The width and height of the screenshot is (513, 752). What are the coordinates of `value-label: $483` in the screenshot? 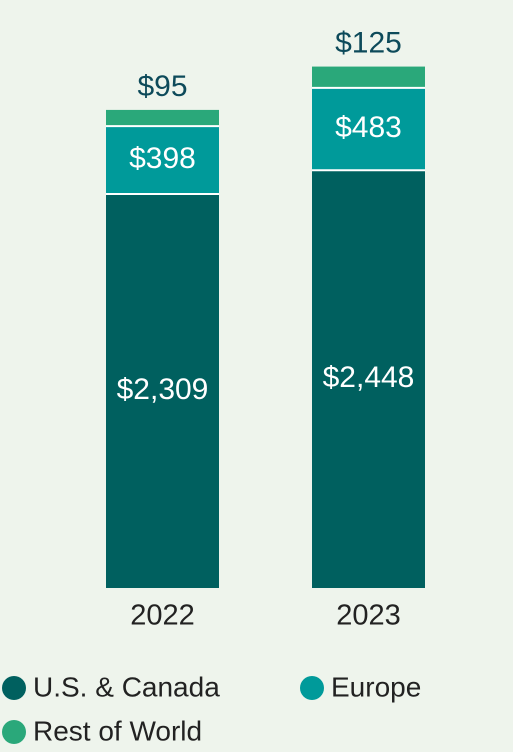 It's located at (368, 127).